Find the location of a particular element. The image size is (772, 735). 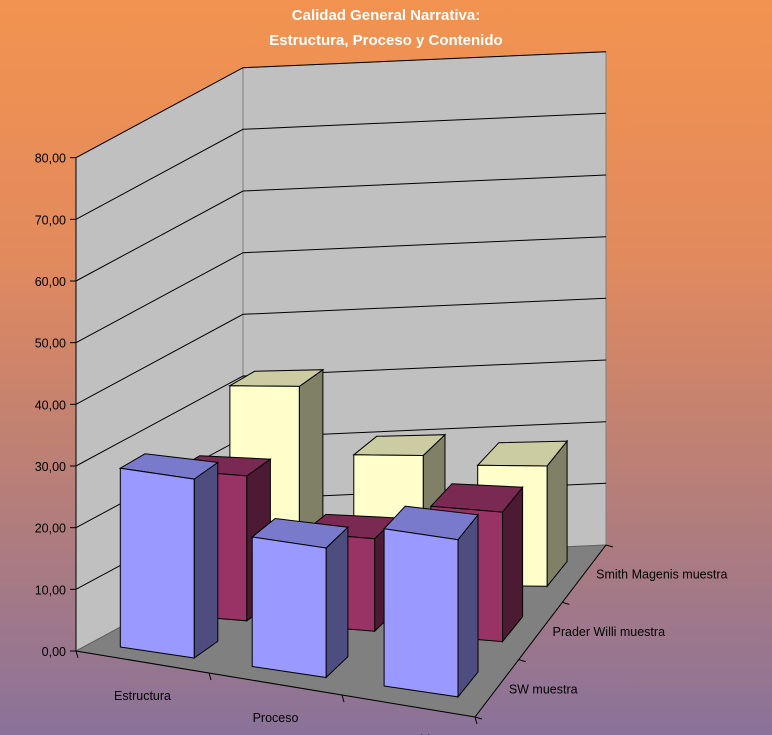

y-tick-label: 10,00 is located at coordinates (50, 590).